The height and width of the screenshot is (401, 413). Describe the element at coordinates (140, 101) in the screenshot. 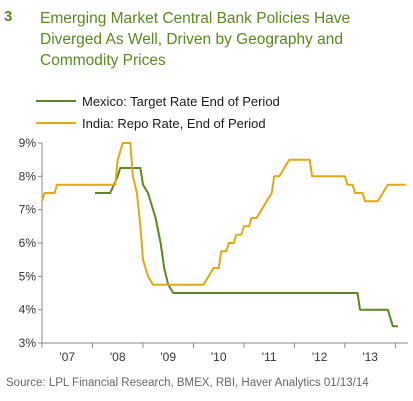

I see `legend-label-mexico: Mexico: Target Rate` at that location.